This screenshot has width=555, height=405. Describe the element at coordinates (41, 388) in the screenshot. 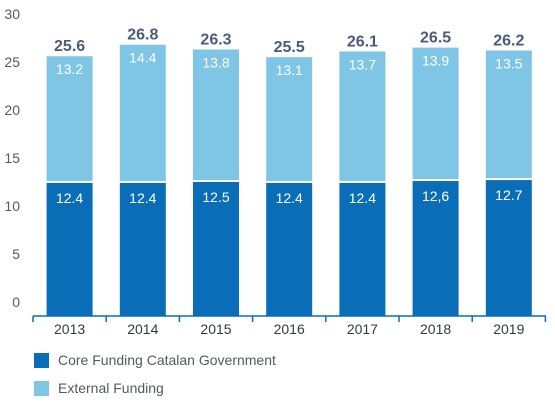

I see `legend-swatch-external-funding` at that location.